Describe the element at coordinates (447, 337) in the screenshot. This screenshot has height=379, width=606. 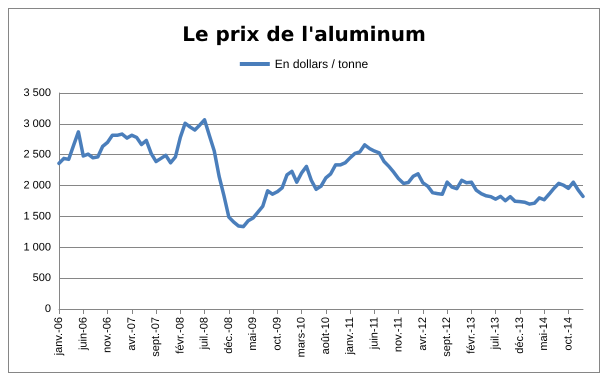
I see `x-tick-label: sept.-12` at that location.